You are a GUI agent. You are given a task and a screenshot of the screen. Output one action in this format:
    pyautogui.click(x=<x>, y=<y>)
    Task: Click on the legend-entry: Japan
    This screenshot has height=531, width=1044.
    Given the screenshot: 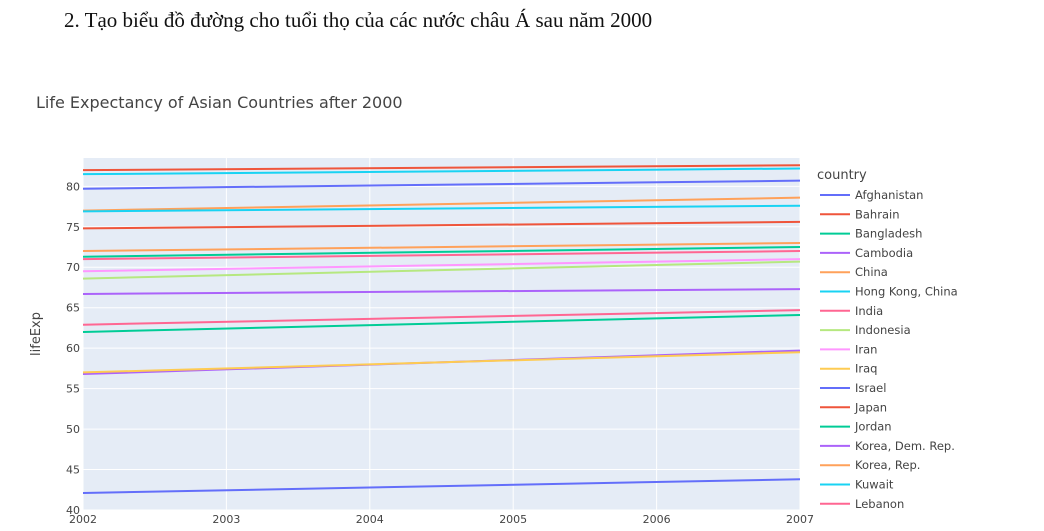 What is the action you would take?
    pyautogui.click(x=870, y=407)
    